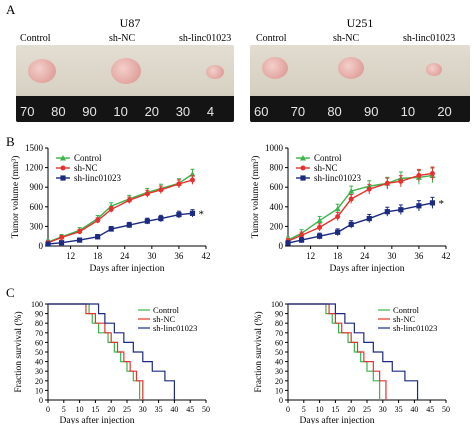  What do you see at coordinates (201, 214) in the screenshot?
I see `significance-marker: *` at bounding box center [201, 214].